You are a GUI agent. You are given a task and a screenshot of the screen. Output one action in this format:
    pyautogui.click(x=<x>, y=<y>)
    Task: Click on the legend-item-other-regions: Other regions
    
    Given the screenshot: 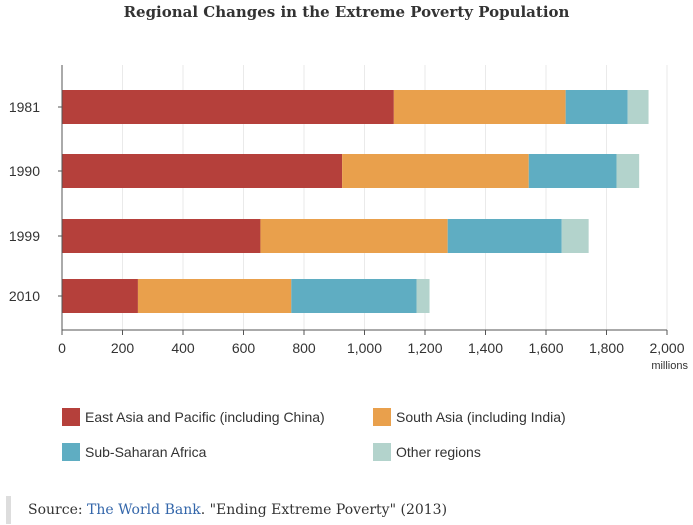 What is the action you would take?
    pyautogui.click(x=427, y=452)
    